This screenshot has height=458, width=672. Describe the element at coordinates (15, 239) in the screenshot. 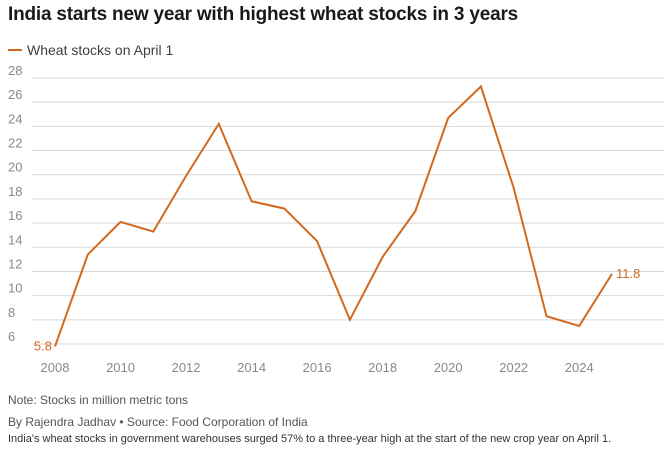

I see `y-tick-label: 14` at that location.